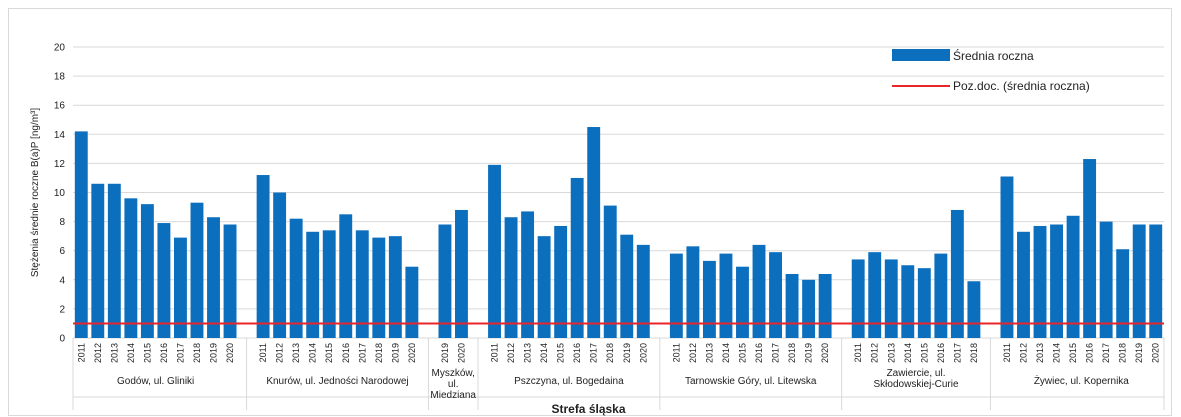 The height and width of the screenshot is (417, 1181). Describe the element at coordinates (921, 55) in the screenshot. I see `legend-bar-swatch` at that location.